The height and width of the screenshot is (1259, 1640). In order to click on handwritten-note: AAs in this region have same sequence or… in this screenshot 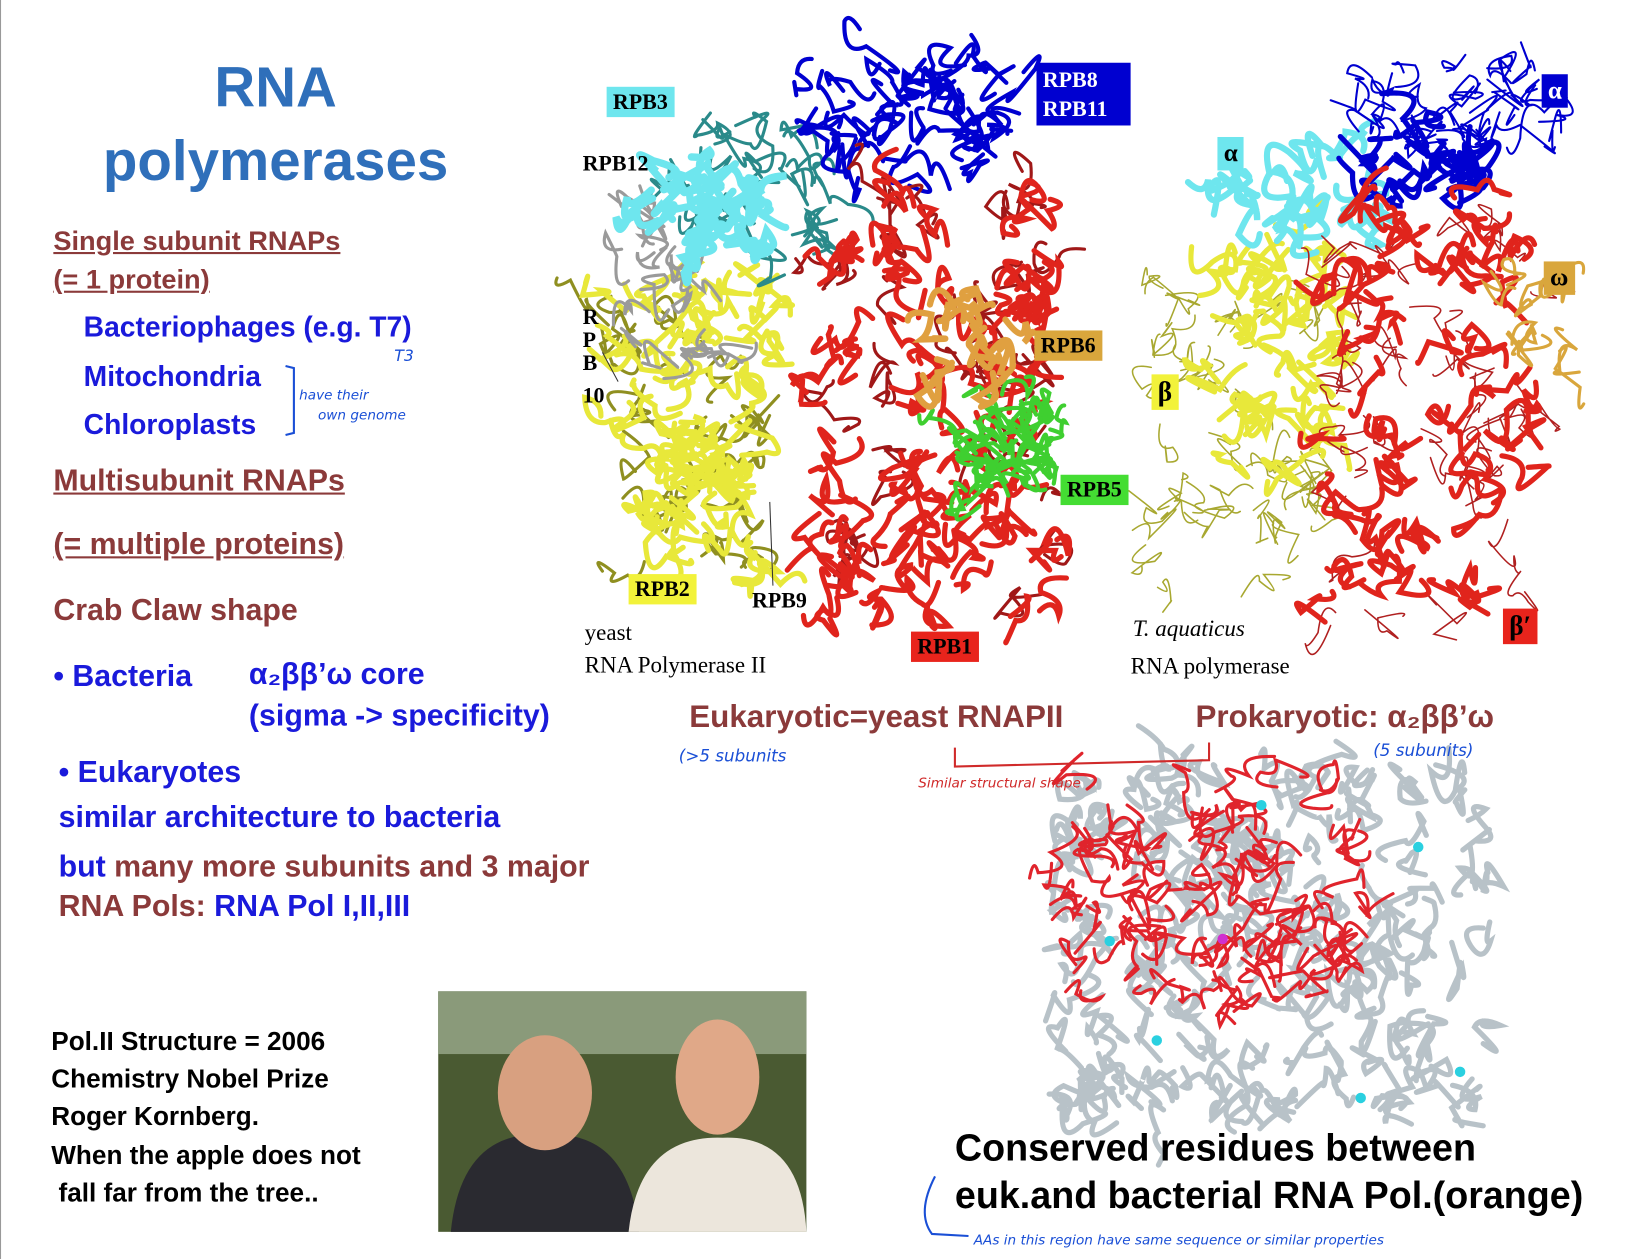, I will do `click(1178, 1240)`.